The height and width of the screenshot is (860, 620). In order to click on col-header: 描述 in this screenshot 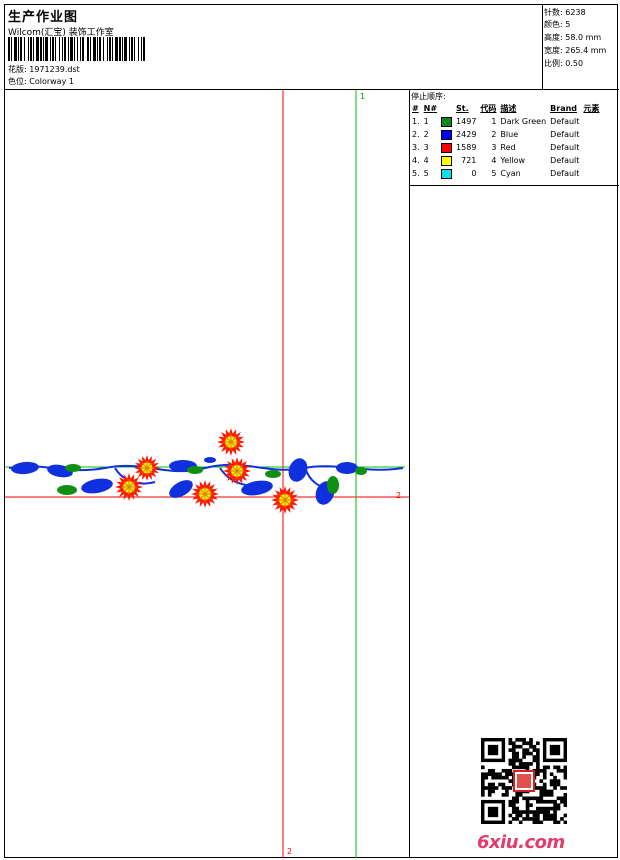, I will do `click(508, 108)`.